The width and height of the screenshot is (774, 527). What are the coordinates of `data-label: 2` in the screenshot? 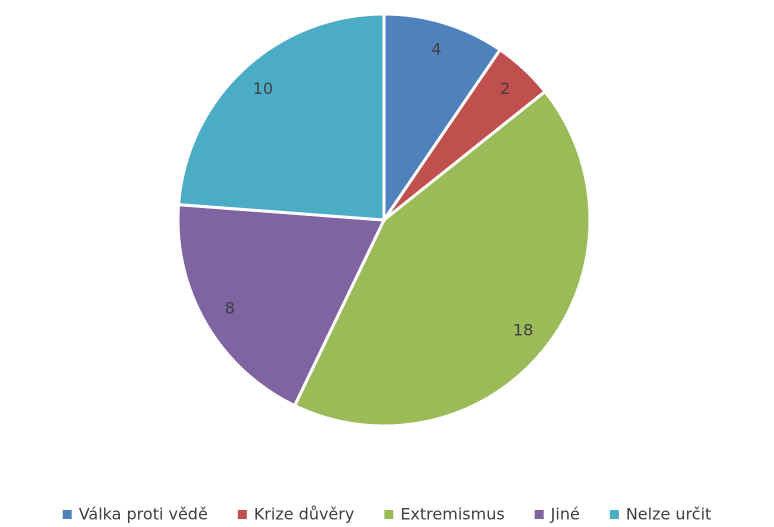 It's located at (505, 88).